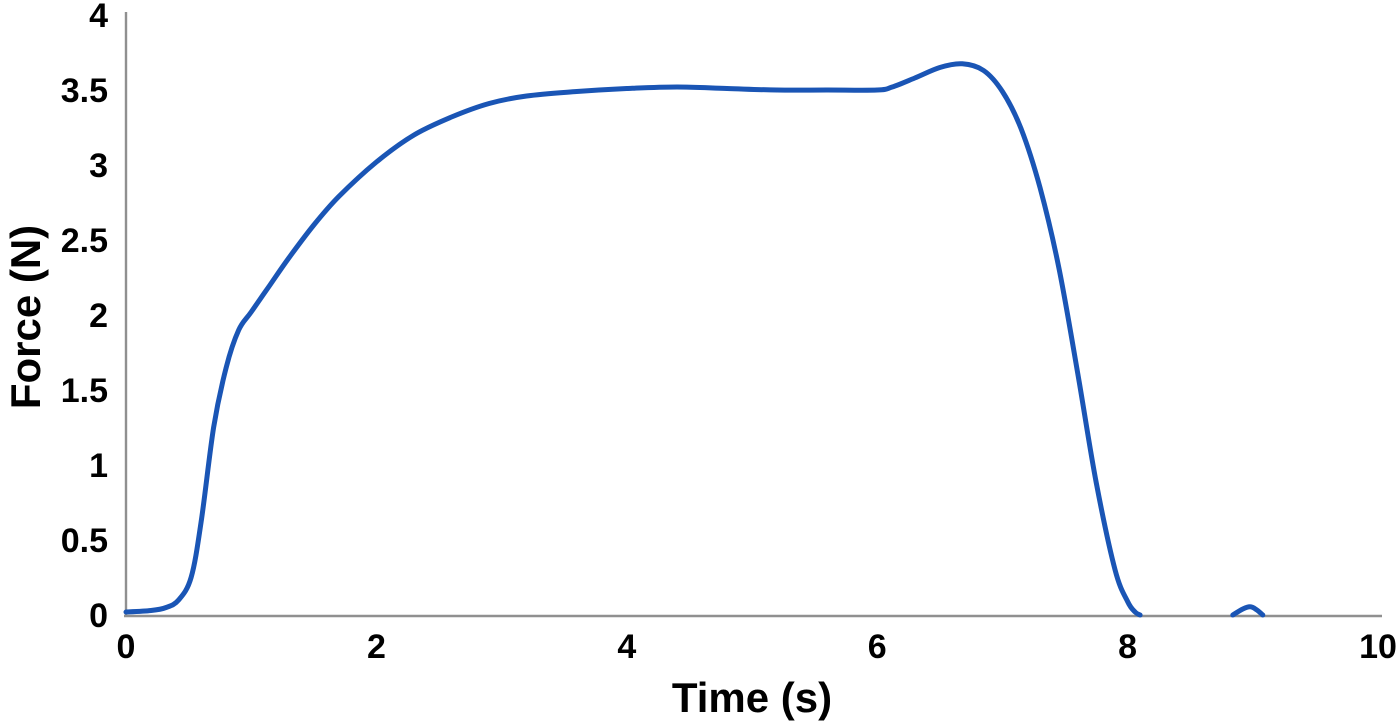 The height and width of the screenshot is (721, 1400). What do you see at coordinates (98, 17) in the screenshot?
I see `y-tick-label: 4` at bounding box center [98, 17].